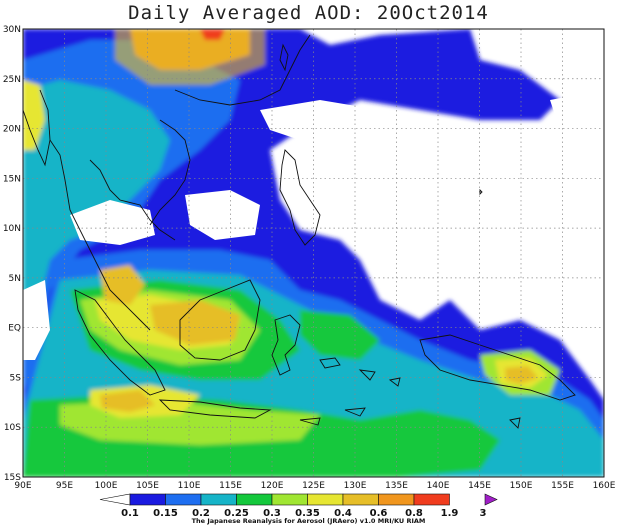 The image size is (617, 527). Describe the element at coordinates (15, 279) in the screenshot. I see `lat-tick-label: 5N` at that location.